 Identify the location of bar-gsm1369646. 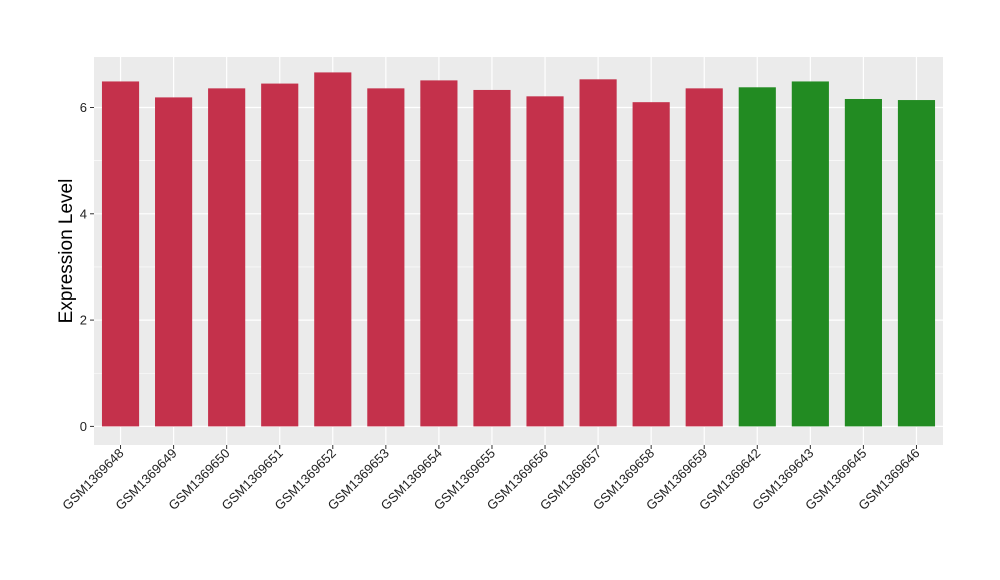
(916, 263).